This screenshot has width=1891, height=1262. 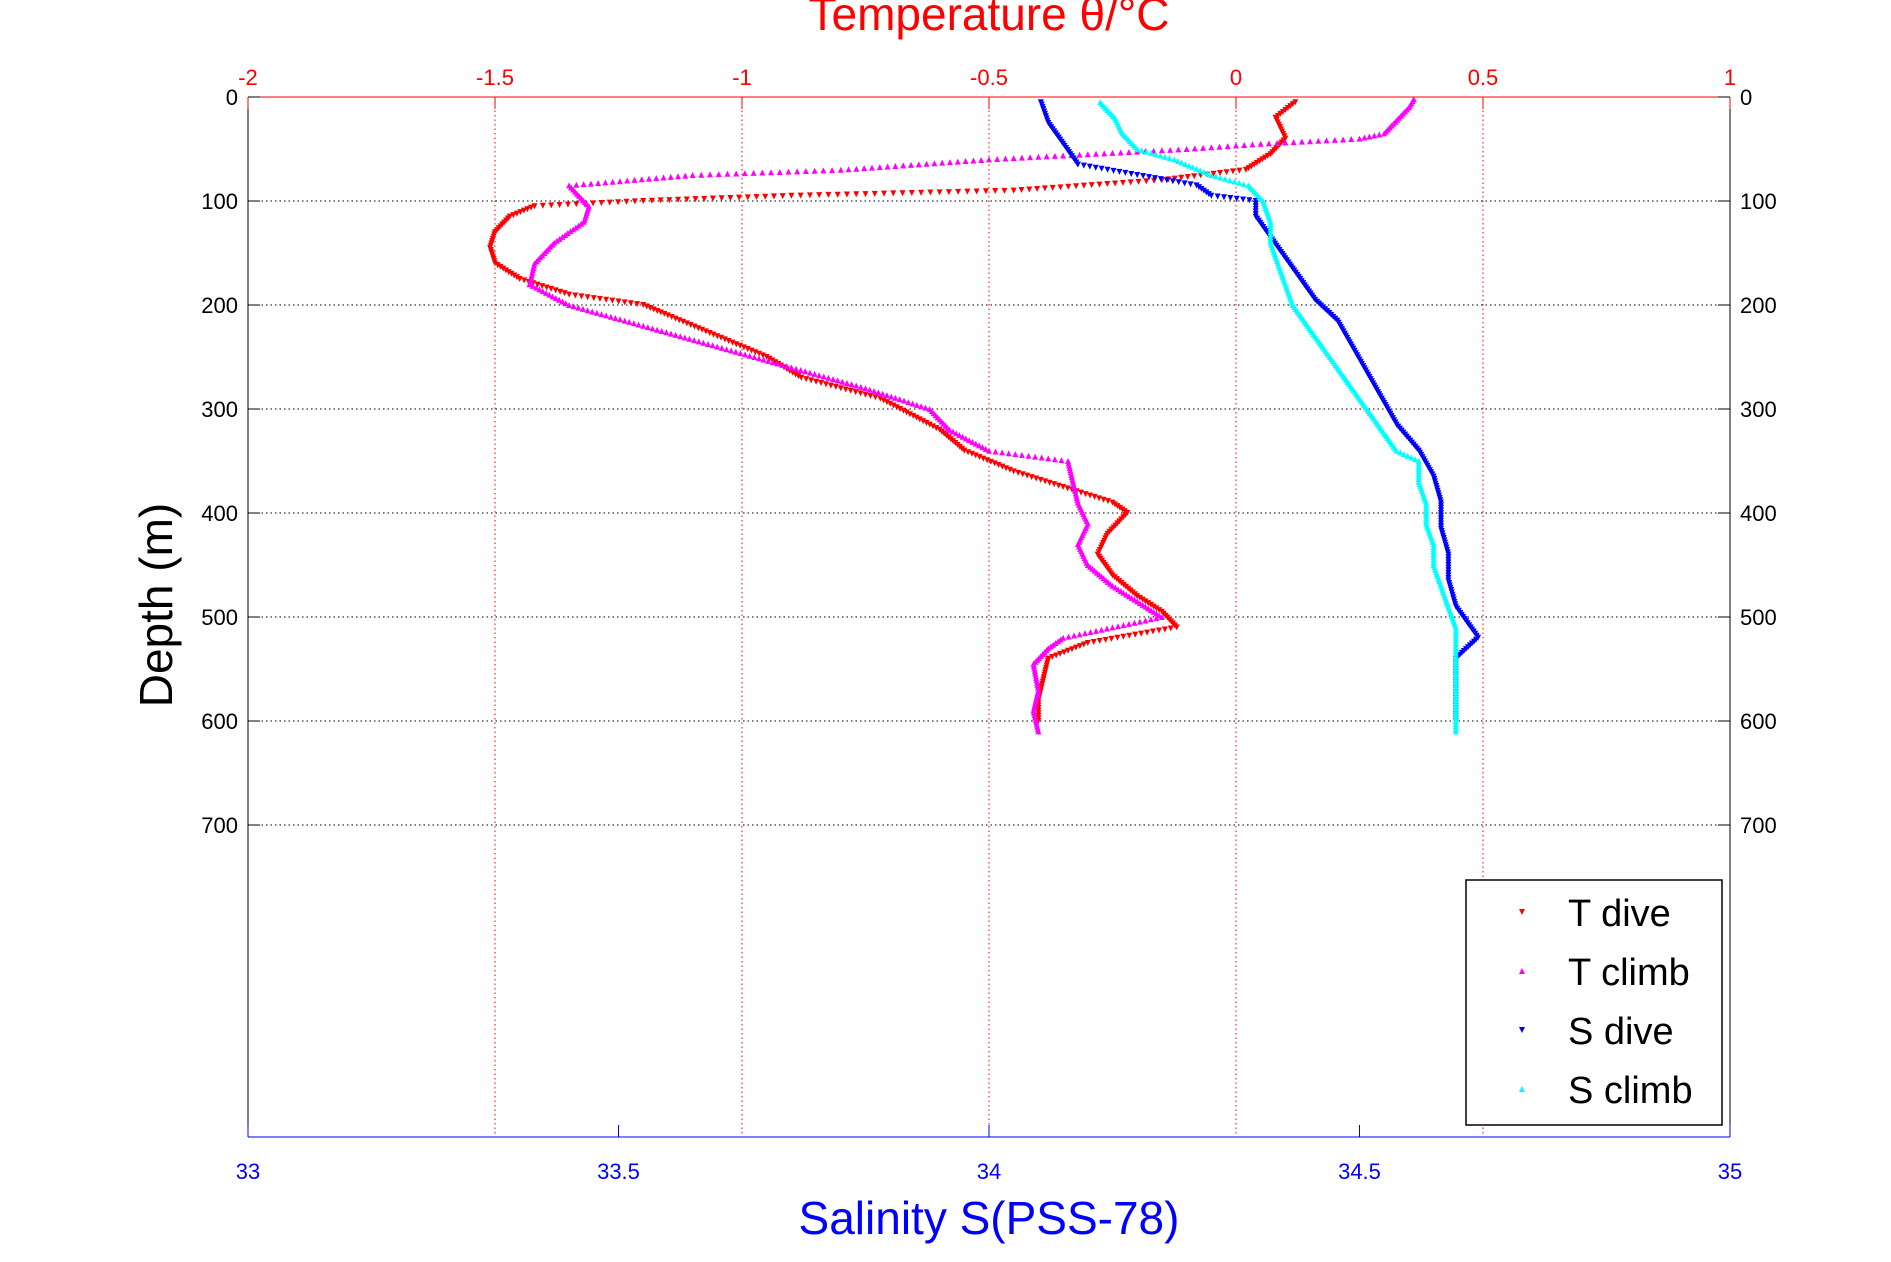 What do you see at coordinates (219, 409) in the screenshot?
I see `depth-tick-label: 300` at bounding box center [219, 409].